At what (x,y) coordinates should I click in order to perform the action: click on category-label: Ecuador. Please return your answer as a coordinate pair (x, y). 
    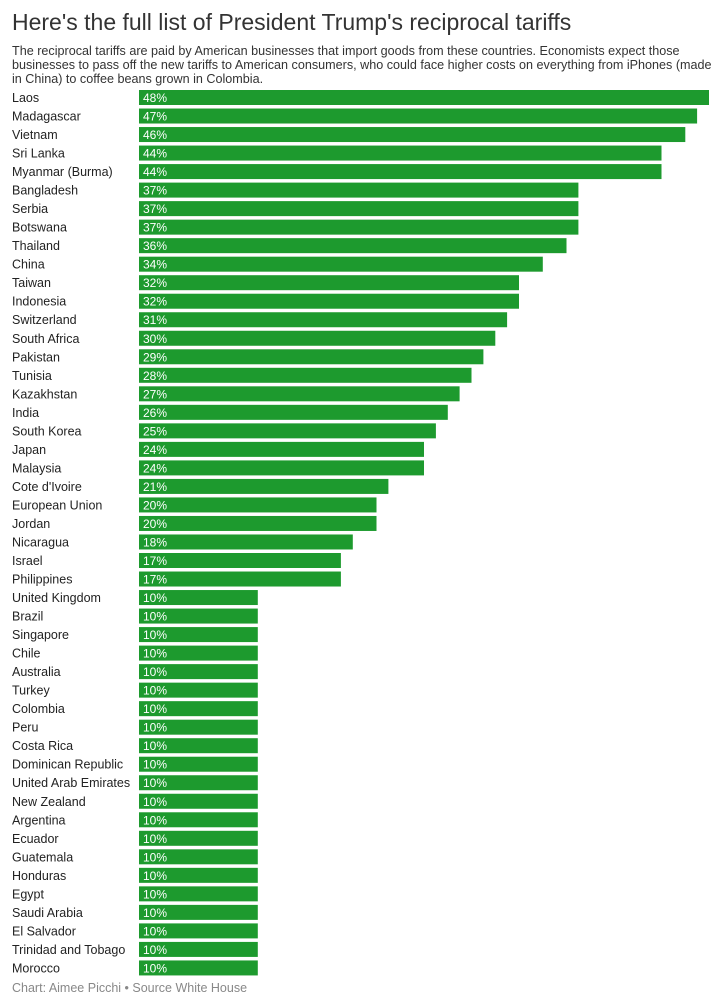
    Looking at the image, I should click on (35, 839).